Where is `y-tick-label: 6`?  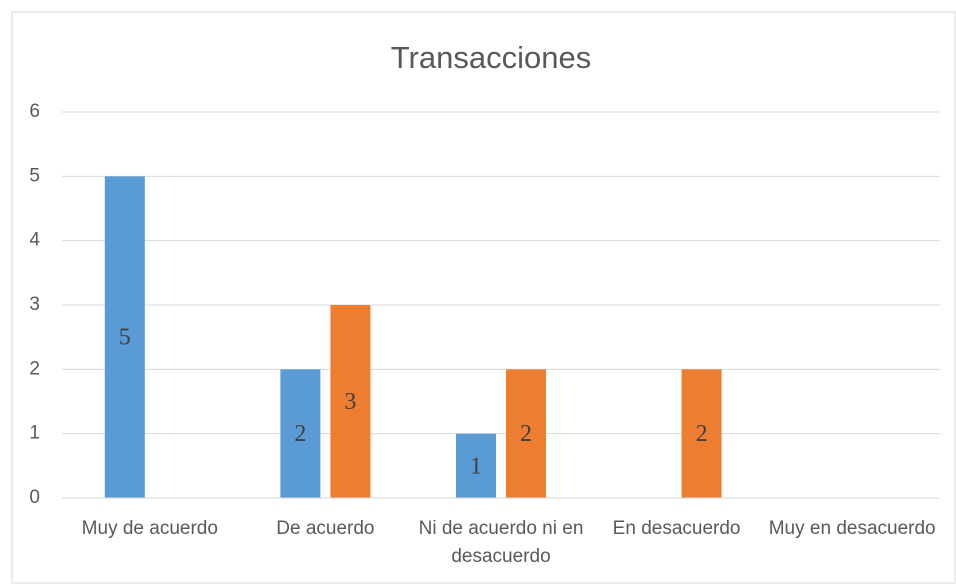 y-tick-label: 6 is located at coordinates (34, 111).